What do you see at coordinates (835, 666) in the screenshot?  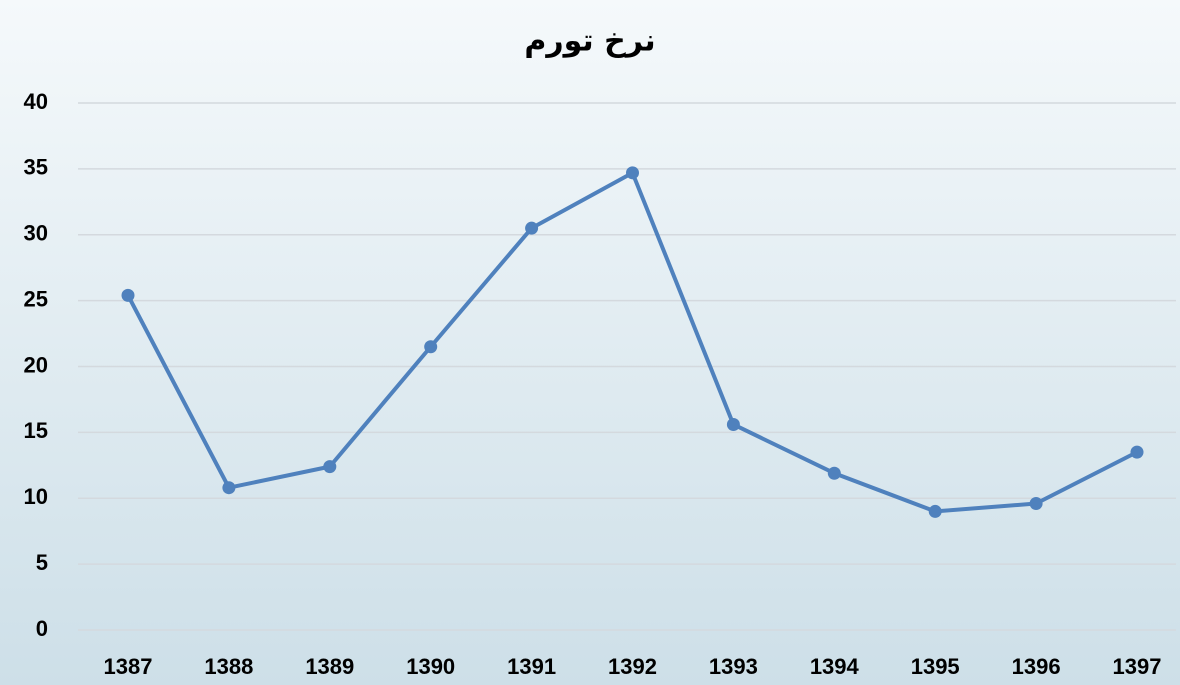 I see `x-tick-label: 1394` at bounding box center [835, 666].